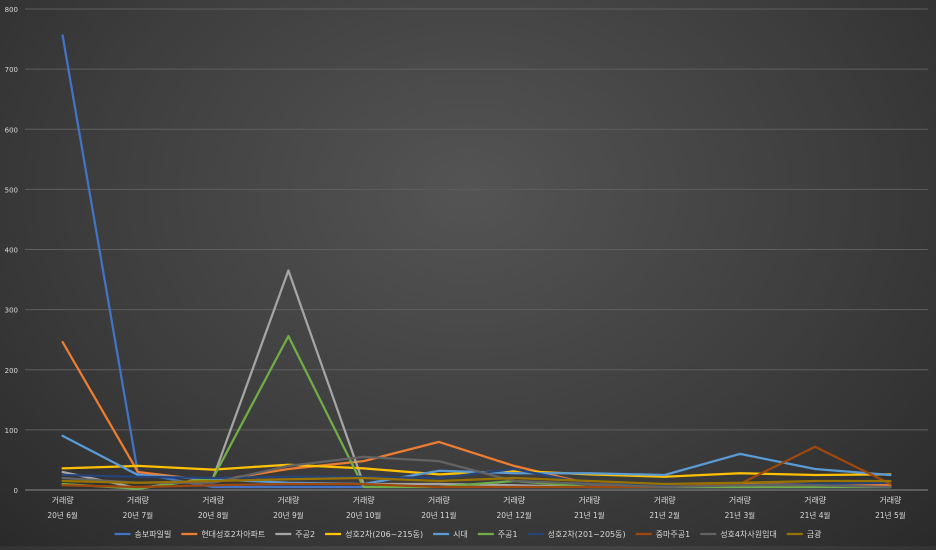  I want to click on legend-label: 주공1, so click(508, 534).